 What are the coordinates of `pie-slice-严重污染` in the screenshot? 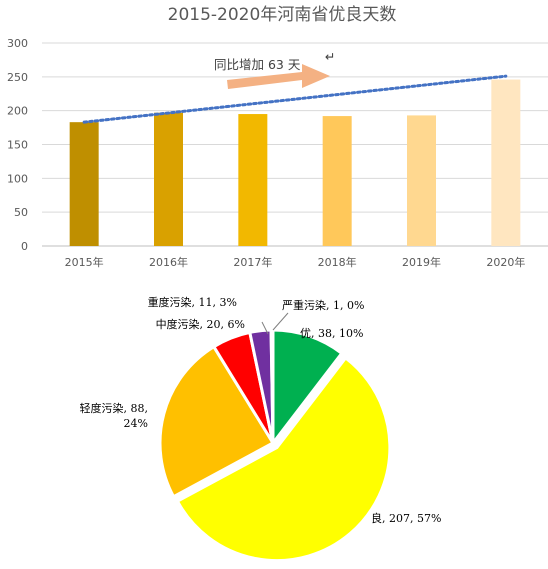 It's located at (272, 386).